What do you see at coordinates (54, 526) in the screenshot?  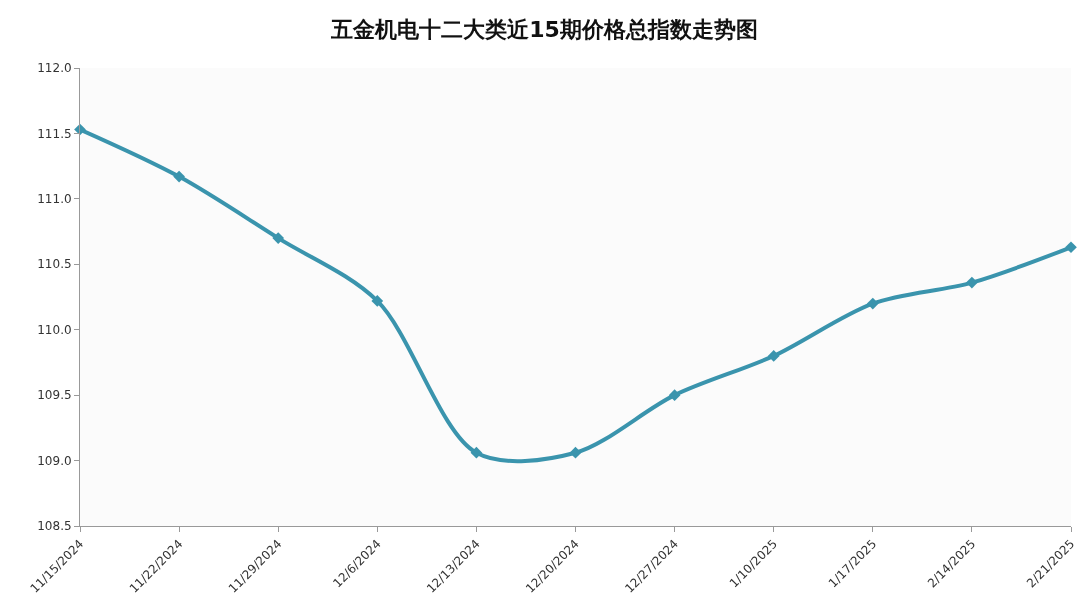 I see `y-tick-label: 108.5` at bounding box center [54, 526].